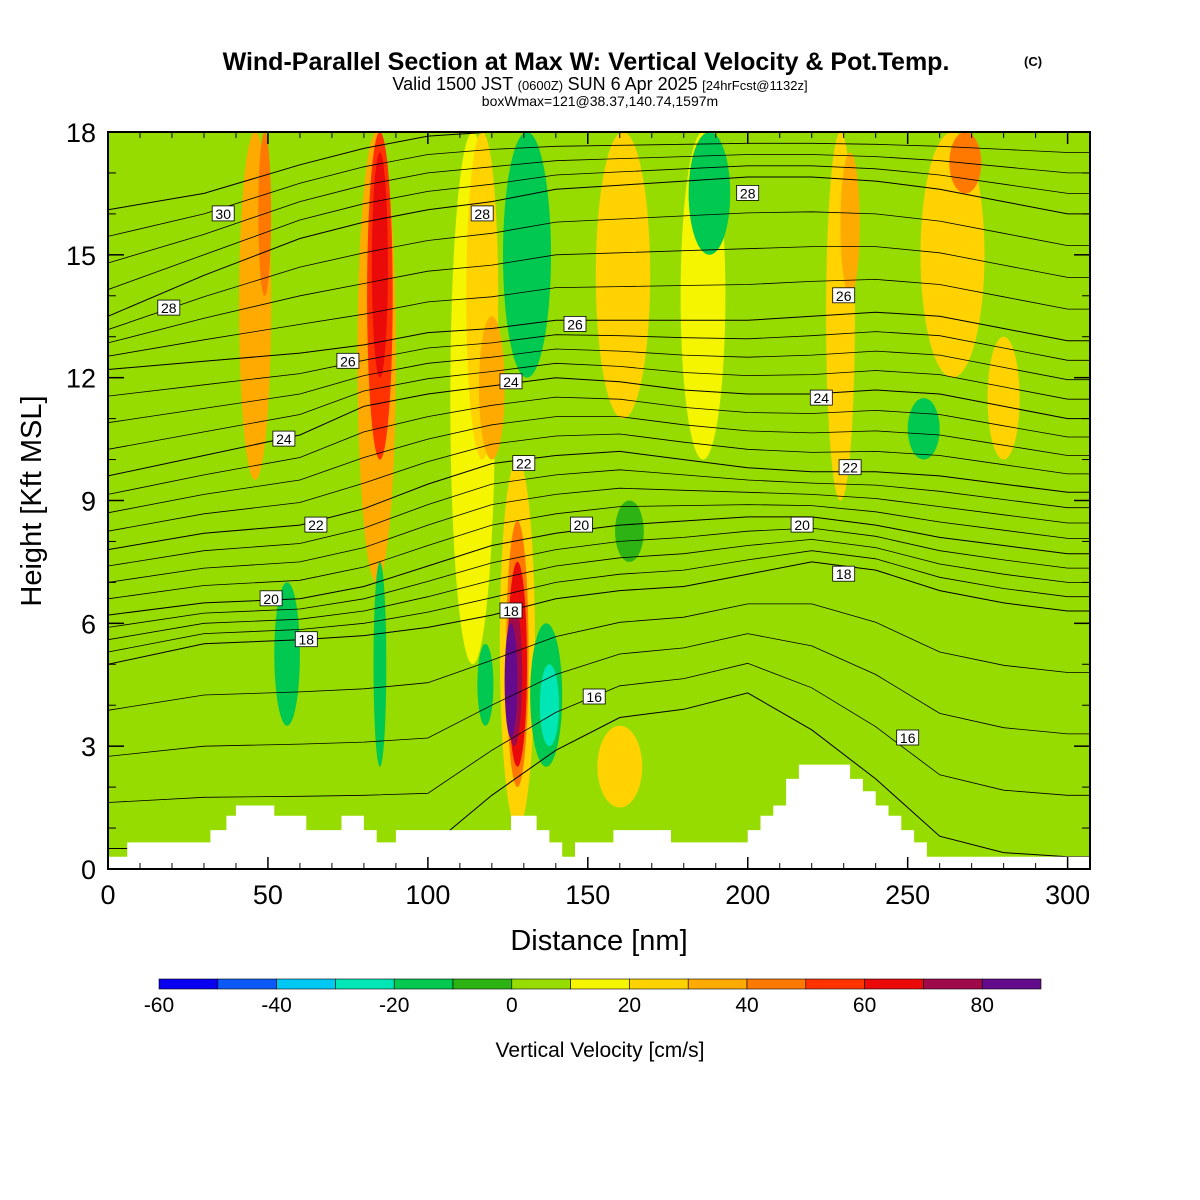 Image resolution: width=1200 pixels, height=1200 pixels. I want to click on x-tick-label: 50, so click(268, 895).